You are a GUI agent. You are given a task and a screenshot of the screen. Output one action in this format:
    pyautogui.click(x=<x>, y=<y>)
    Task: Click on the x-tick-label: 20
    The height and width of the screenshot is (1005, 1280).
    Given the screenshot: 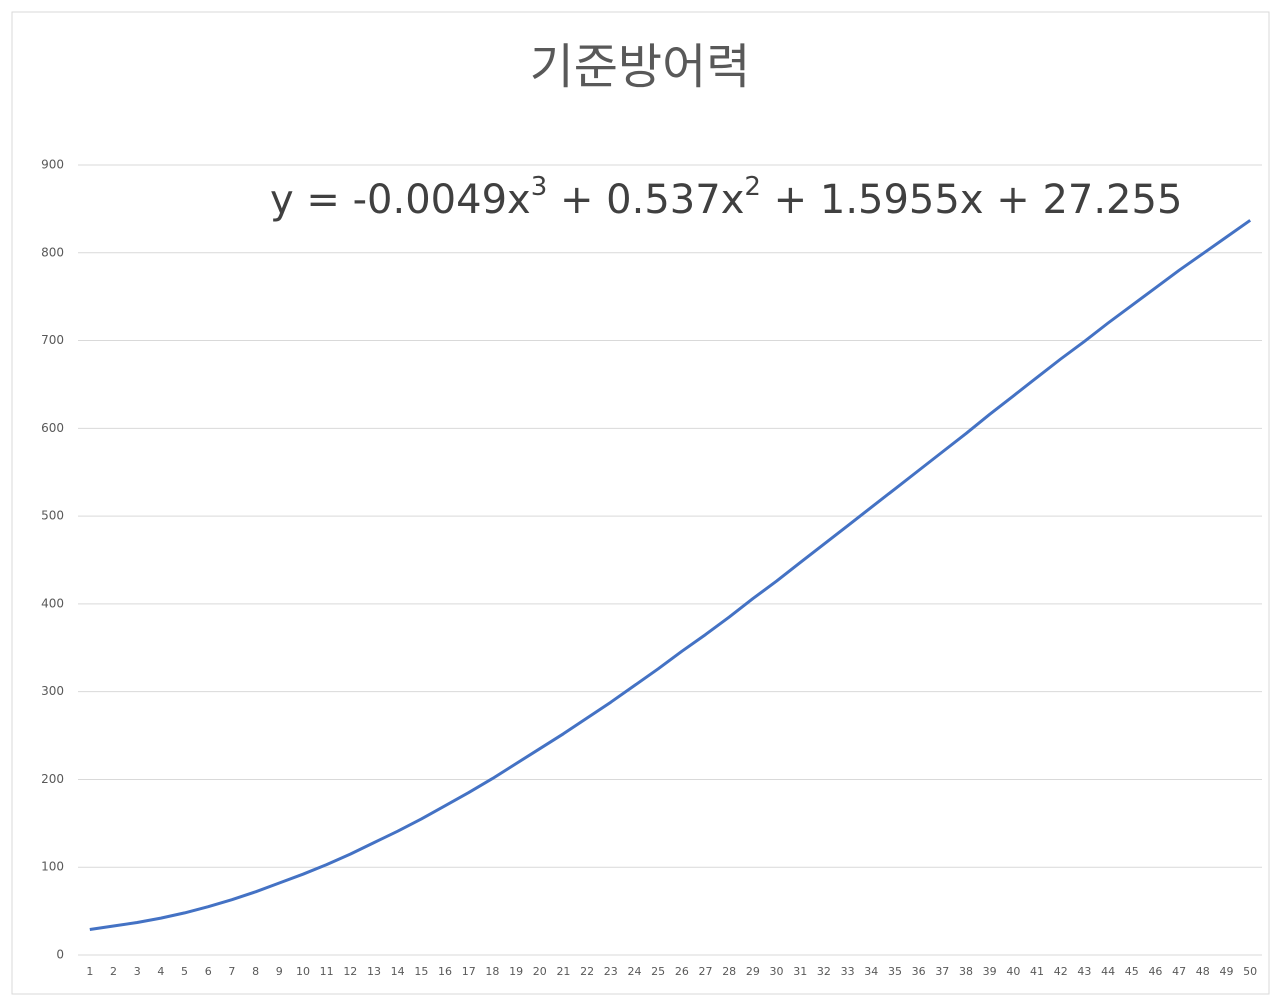 What is the action you would take?
    pyautogui.click(x=540, y=971)
    